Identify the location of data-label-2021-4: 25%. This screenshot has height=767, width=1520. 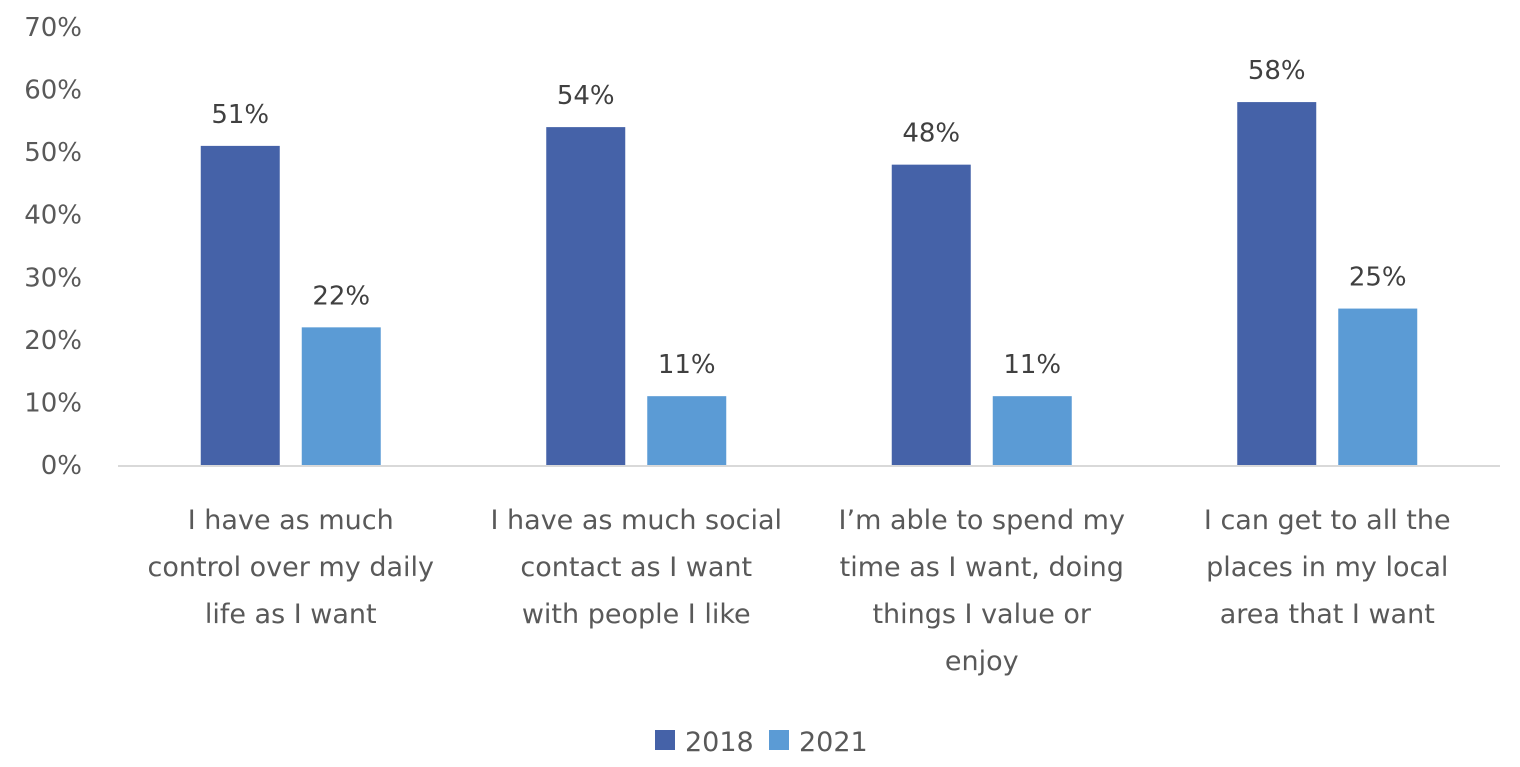
(1378, 278).